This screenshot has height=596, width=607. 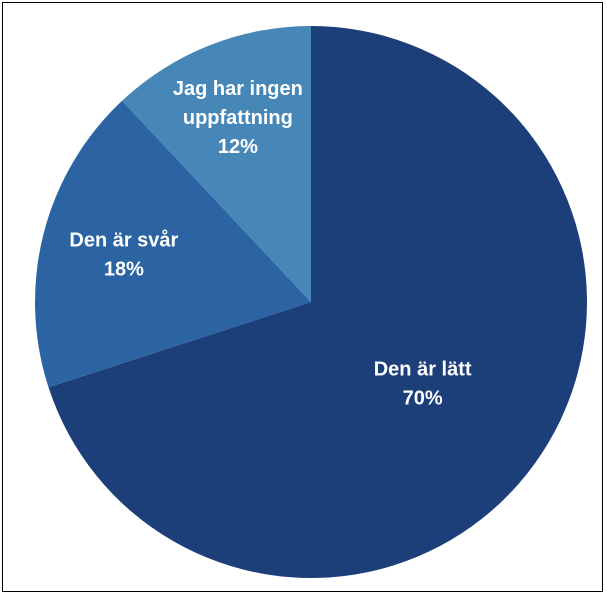 I want to click on slice-category-label: Den är lätt, so click(x=423, y=370).